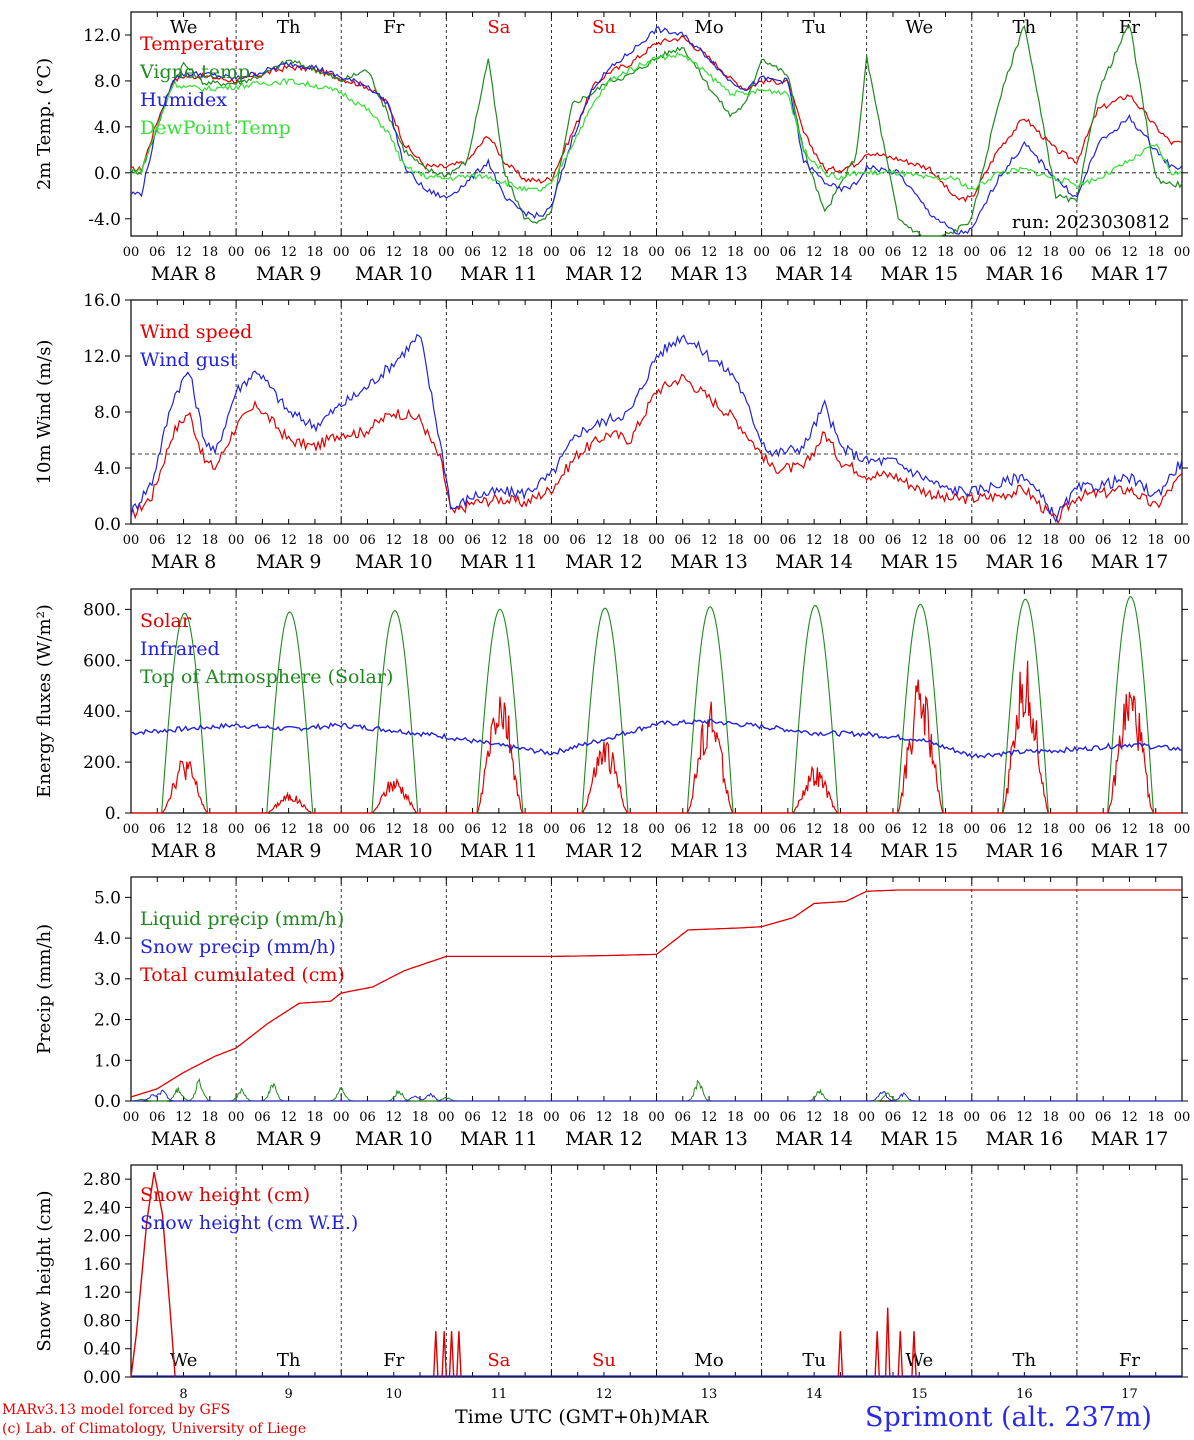 The width and height of the screenshot is (1194, 1440). What do you see at coordinates (44, 412) in the screenshot?
I see `wind-y-axis-label: 10m Wind (m/s)` at bounding box center [44, 412].